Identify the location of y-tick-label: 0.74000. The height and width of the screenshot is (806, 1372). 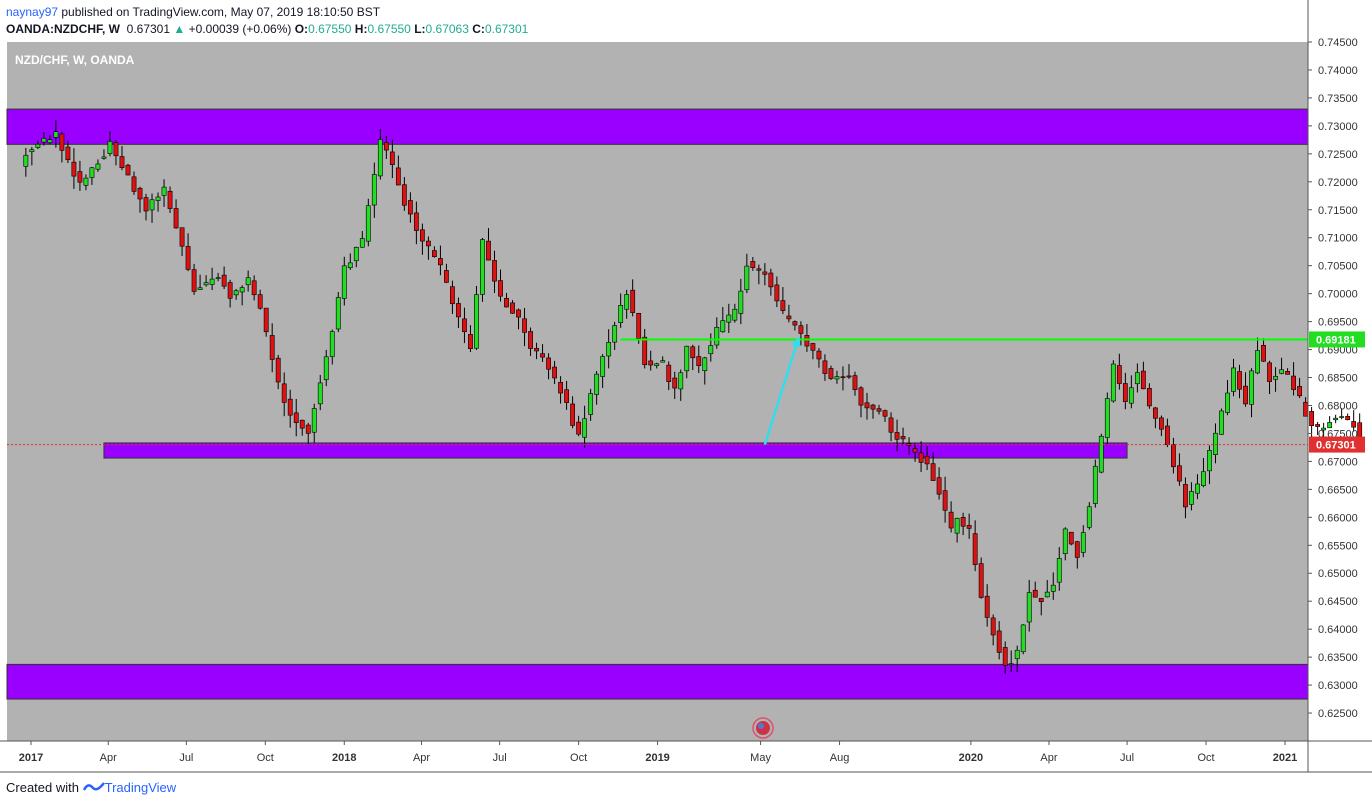
(1338, 71).